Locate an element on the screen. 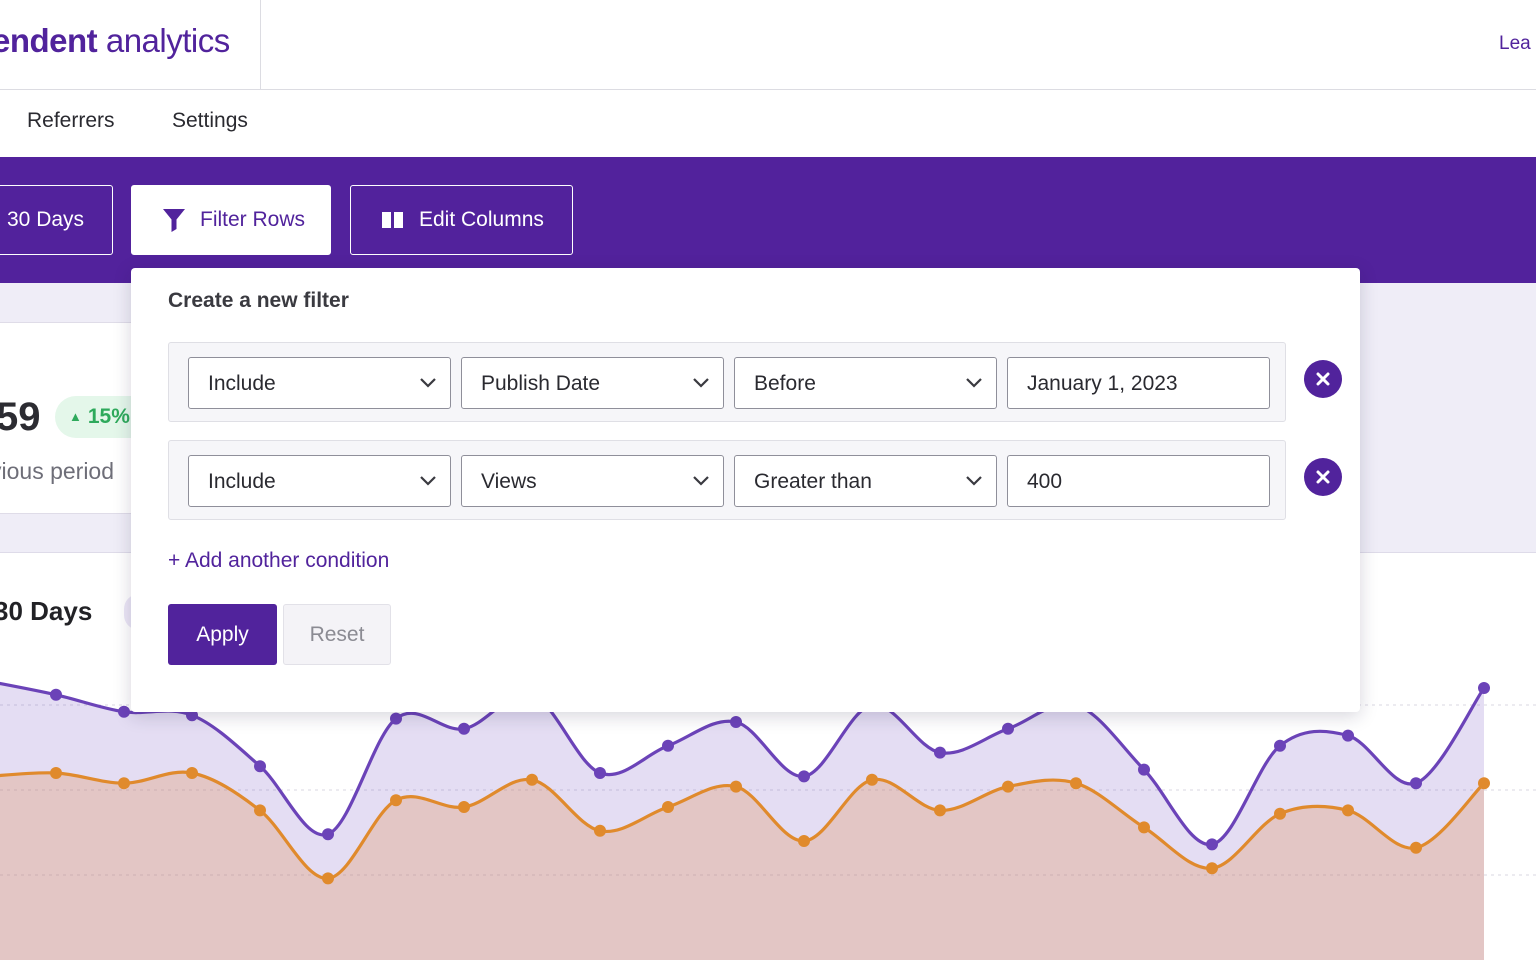 This screenshot has width=1536, height=960. filter-popover-title: Create a new filter is located at coordinates (258, 300).